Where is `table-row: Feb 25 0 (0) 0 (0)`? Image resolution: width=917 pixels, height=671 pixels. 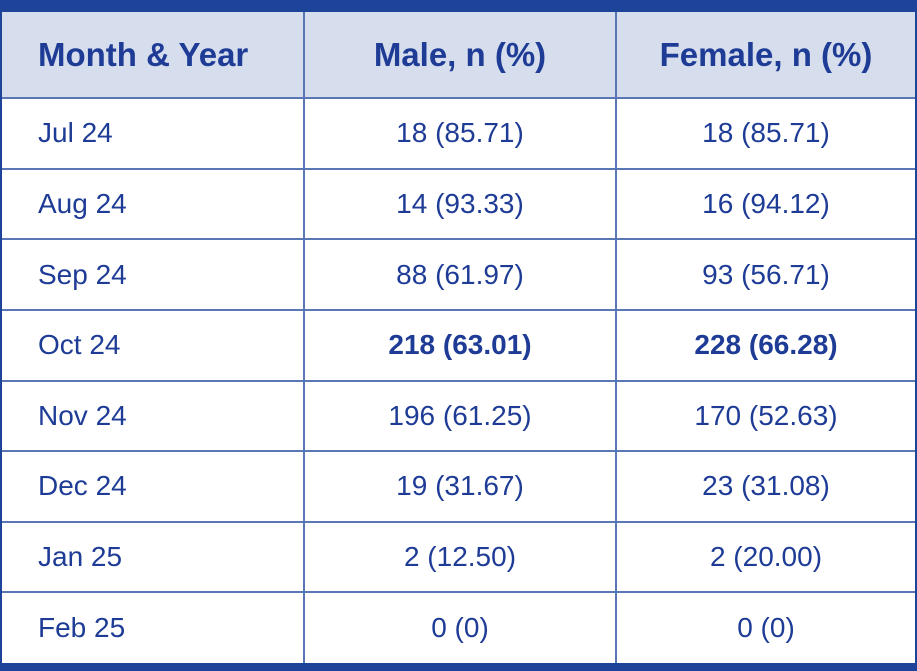 table-row: Feb 25 0 (0) 0 (0) is located at coordinates (458, 627).